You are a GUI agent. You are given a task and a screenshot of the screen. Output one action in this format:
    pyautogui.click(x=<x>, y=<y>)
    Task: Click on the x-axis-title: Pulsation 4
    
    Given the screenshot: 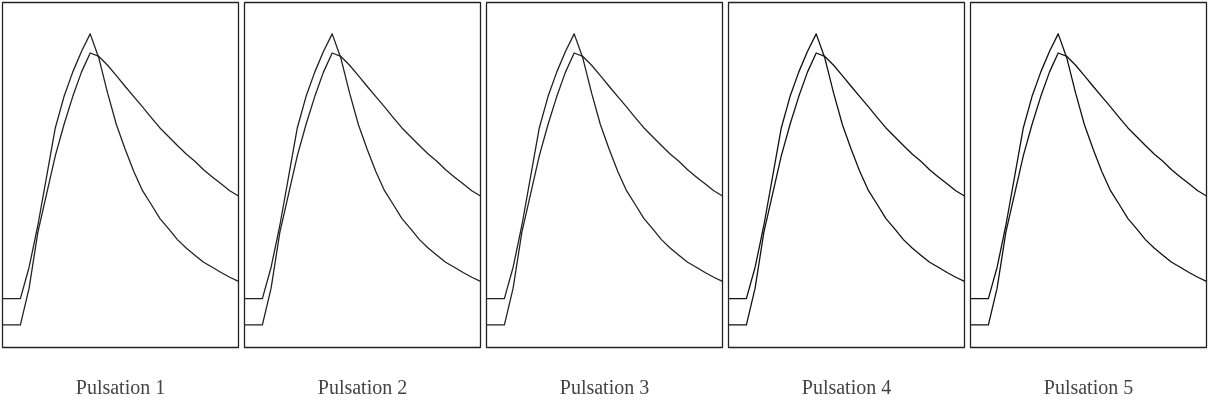 What is the action you would take?
    pyautogui.click(x=846, y=386)
    